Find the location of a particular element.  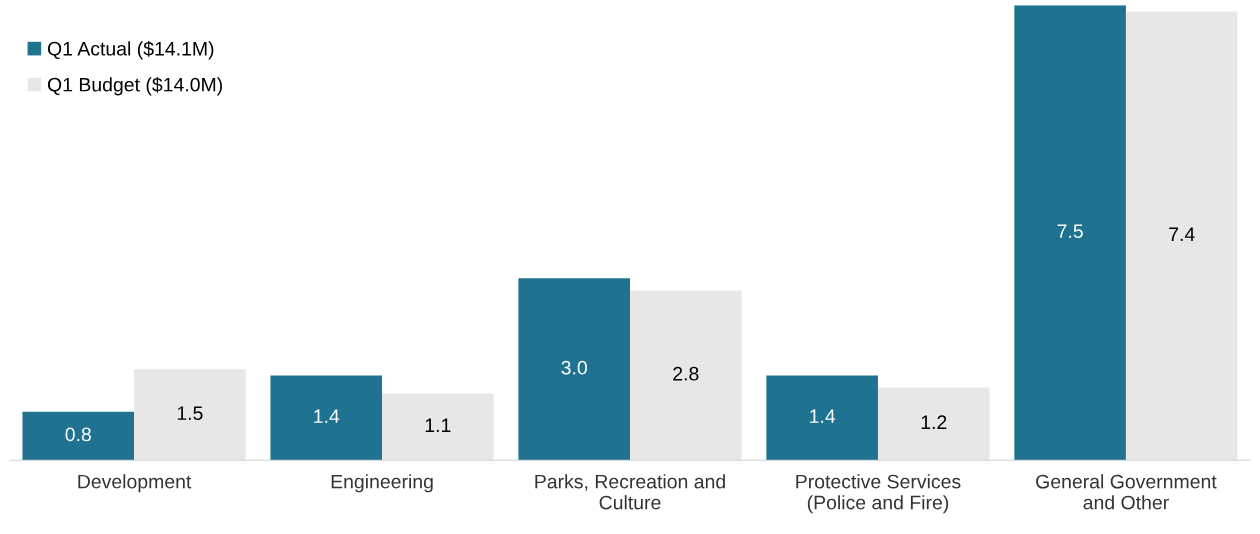

data-label: 1.2 is located at coordinates (934, 422).